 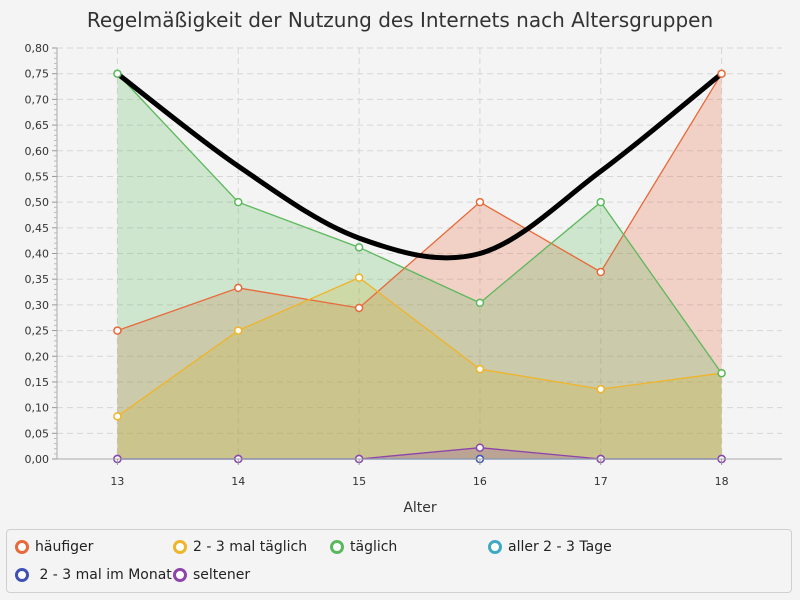 What do you see at coordinates (117, 481) in the screenshot?
I see `x-tick-label: 13` at bounding box center [117, 481].